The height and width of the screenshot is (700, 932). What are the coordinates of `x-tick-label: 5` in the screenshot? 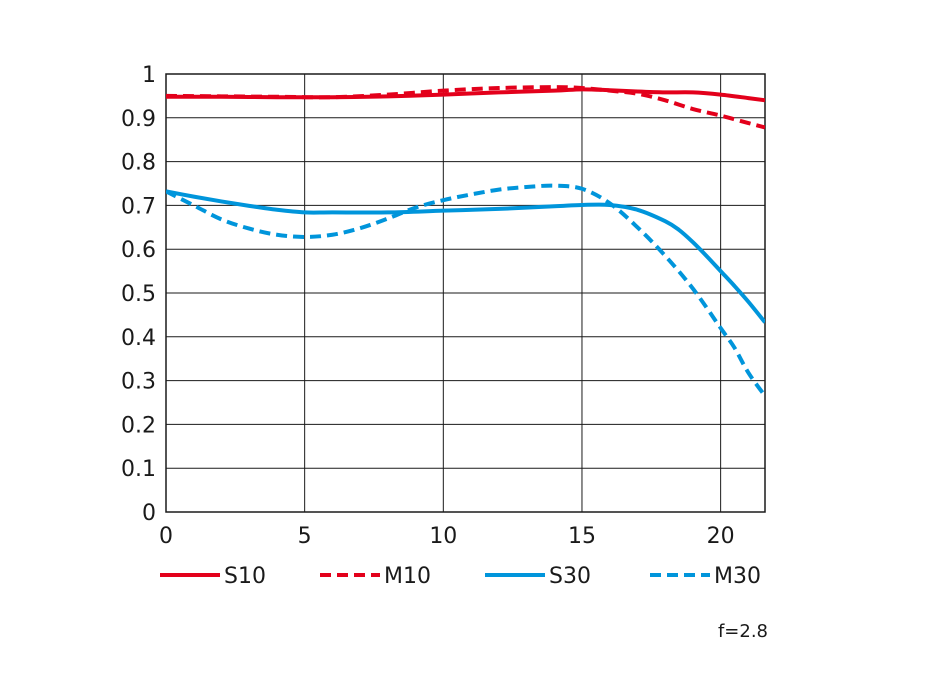 It's located at (305, 536).